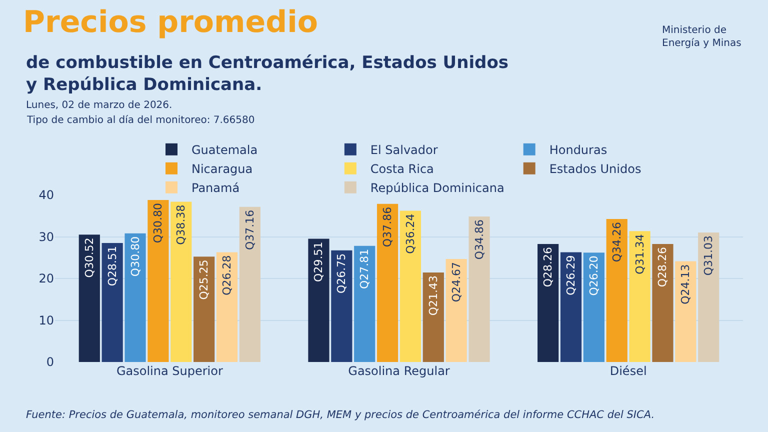 The height and width of the screenshot is (432, 768). I want to click on legend-label: El Salvador, so click(404, 150).